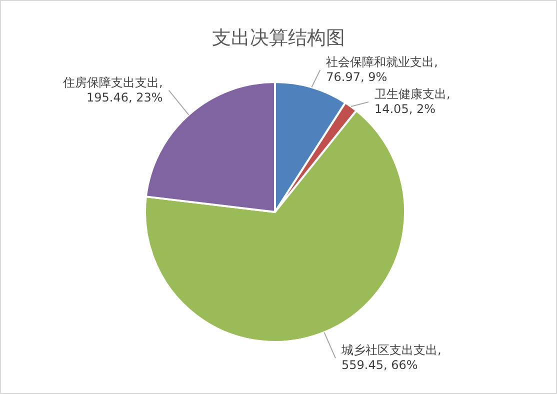 This screenshot has width=557, height=394. What do you see at coordinates (412, 101) in the screenshot?
I see `slice-label: 卫生健康支出, 14.05, 2%` at bounding box center [412, 101].